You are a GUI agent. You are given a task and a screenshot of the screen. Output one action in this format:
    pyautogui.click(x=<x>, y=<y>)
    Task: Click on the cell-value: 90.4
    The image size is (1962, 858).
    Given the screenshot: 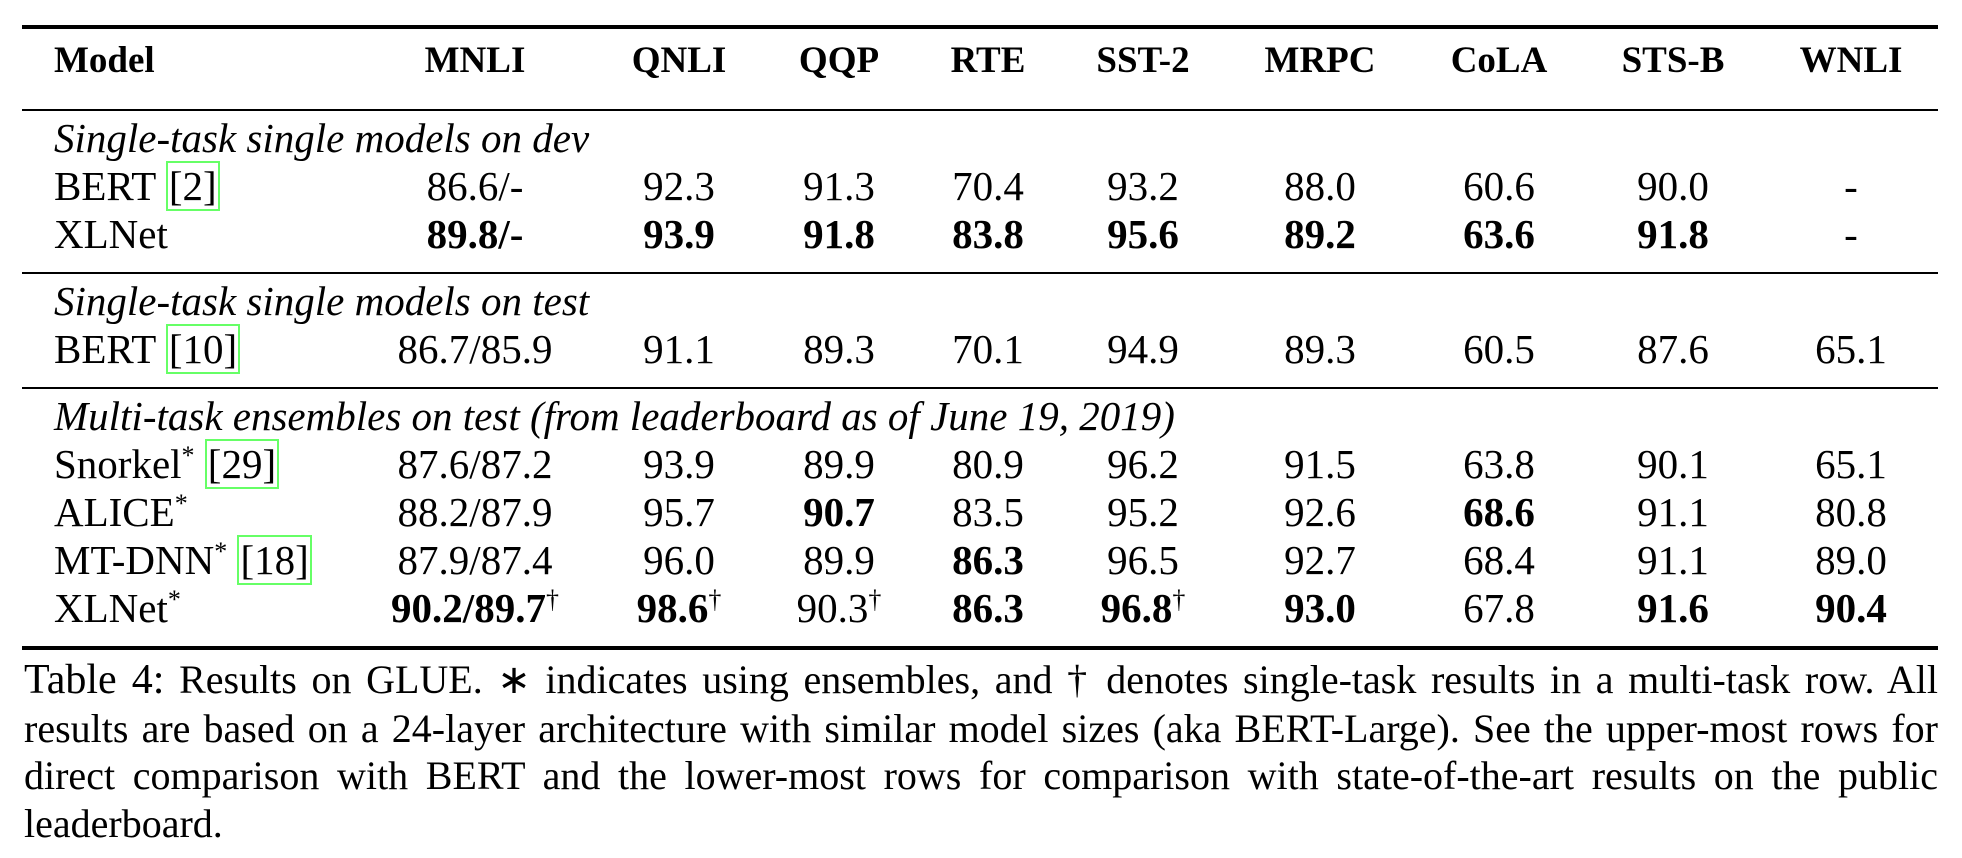 What is the action you would take?
    pyautogui.click(x=1851, y=608)
    